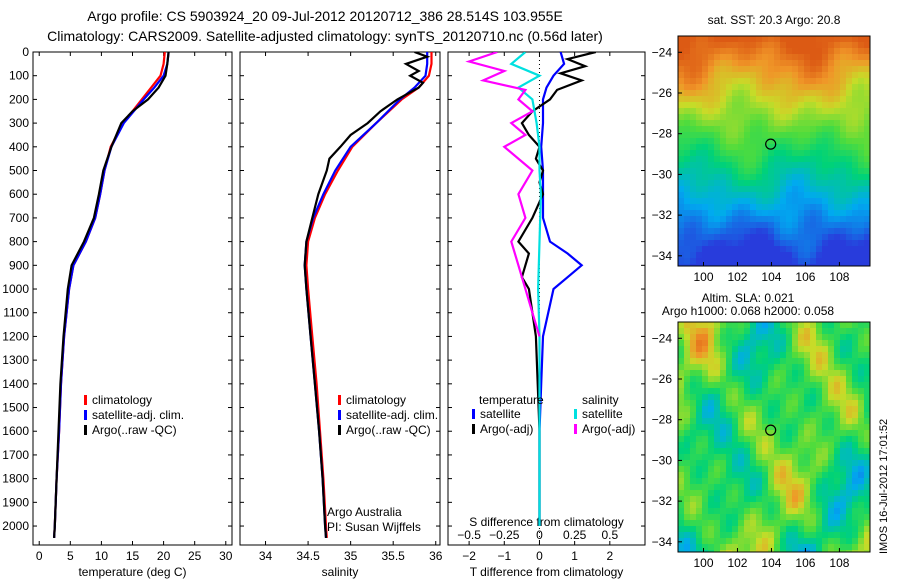 This screenshot has height=580, width=900. What do you see at coordinates (609, 556) in the screenshot?
I see `x-tick-label: 2` at bounding box center [609, 556].